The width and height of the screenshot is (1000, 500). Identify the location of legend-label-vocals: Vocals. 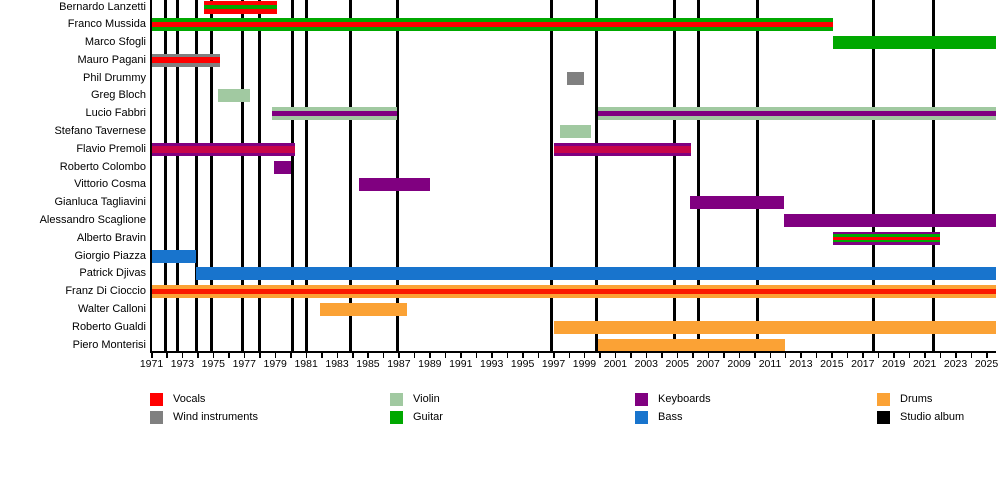
(189, 399).